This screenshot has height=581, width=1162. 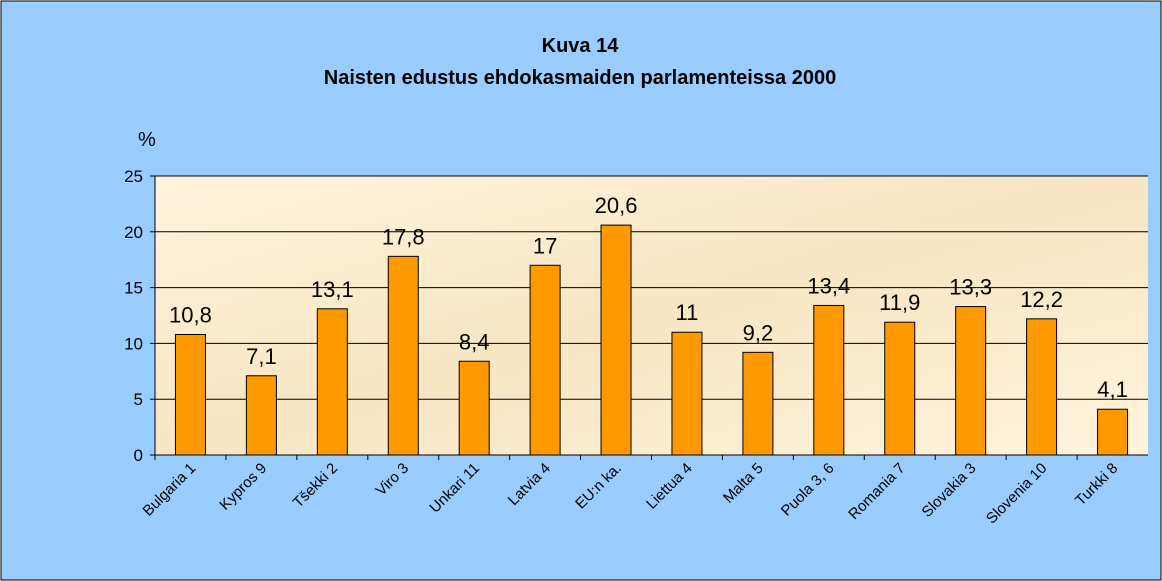 What do you see at coordinates (133, 343) in the screenshot?
I see `y-tick-label: 10` at bounding box center [133, 343].